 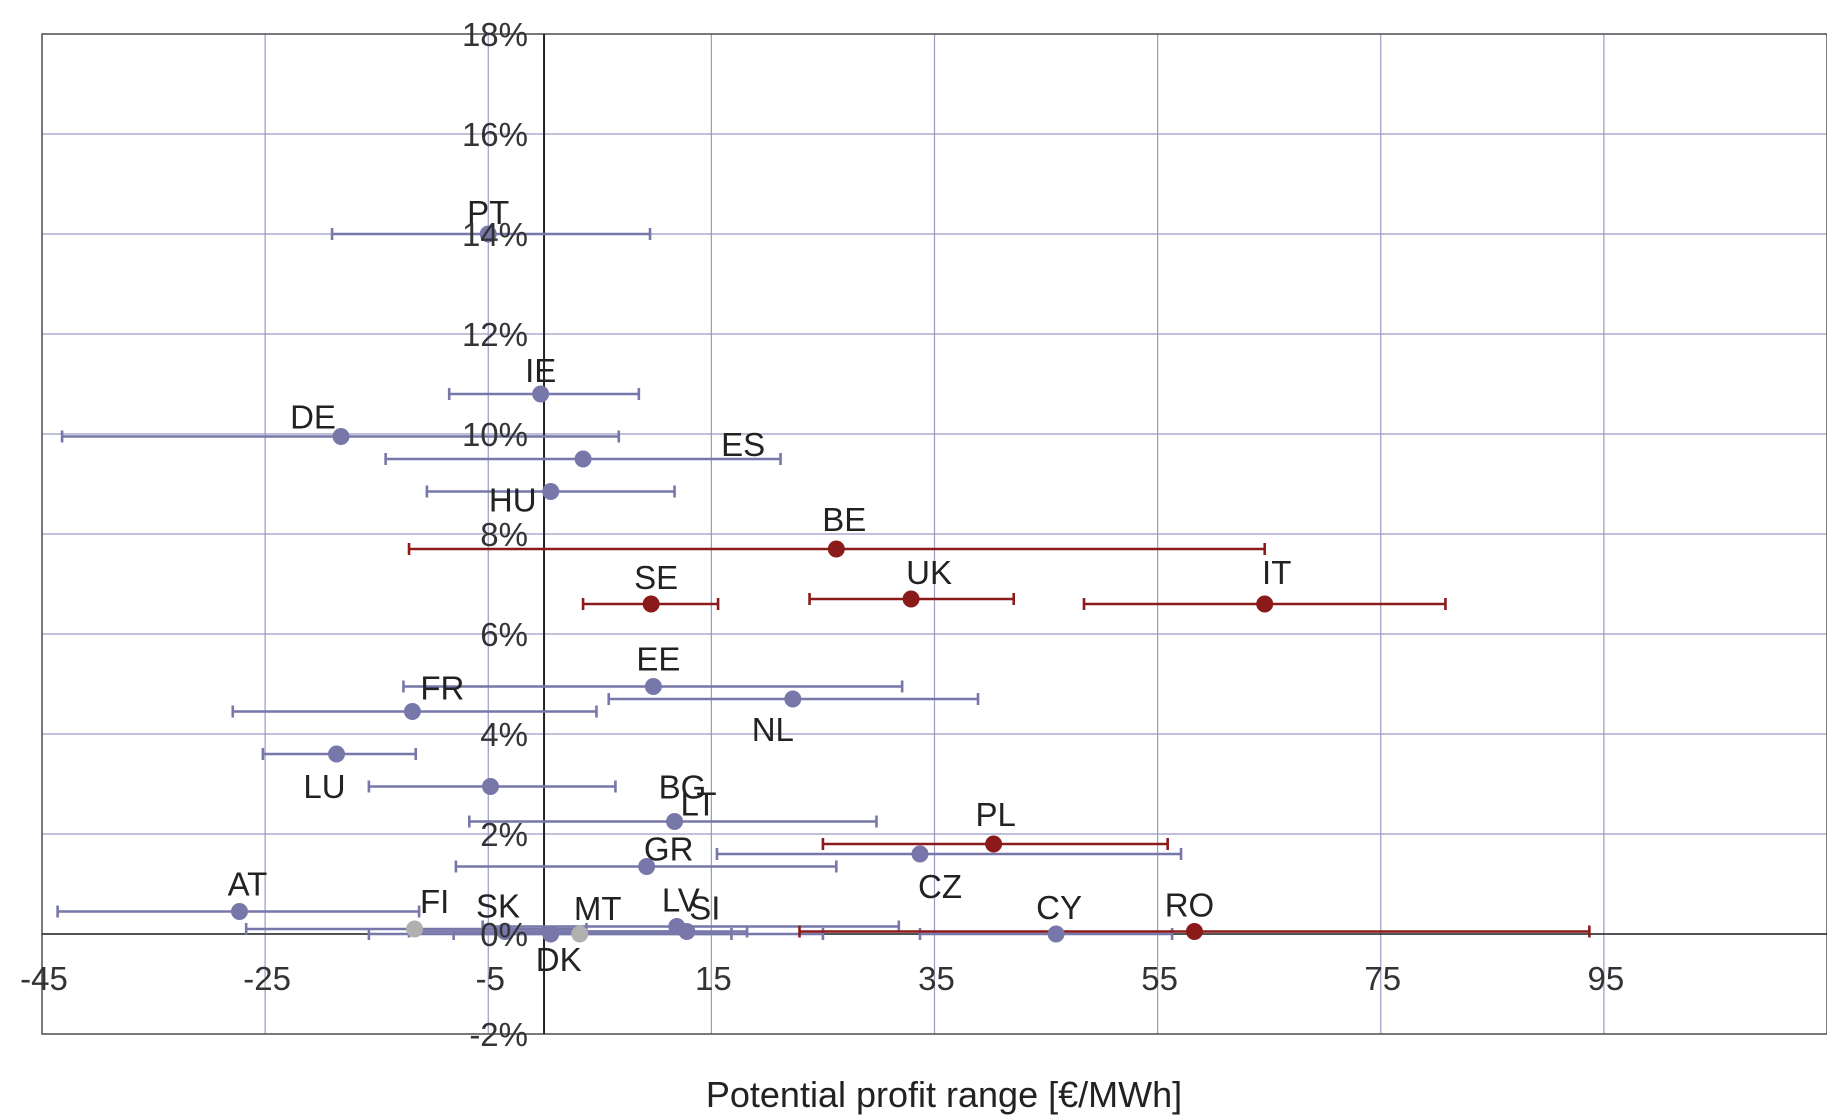 What do you see at coordinates (490, 978) in the screenshot?
I see `x-tick-label: -5` at bounding box center [490, 978].